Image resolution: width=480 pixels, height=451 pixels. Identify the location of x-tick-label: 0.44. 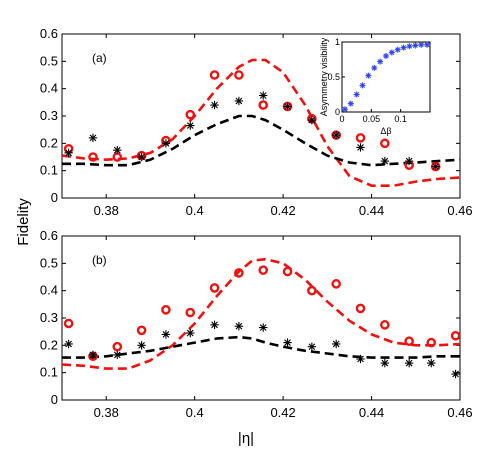
(371, 210).